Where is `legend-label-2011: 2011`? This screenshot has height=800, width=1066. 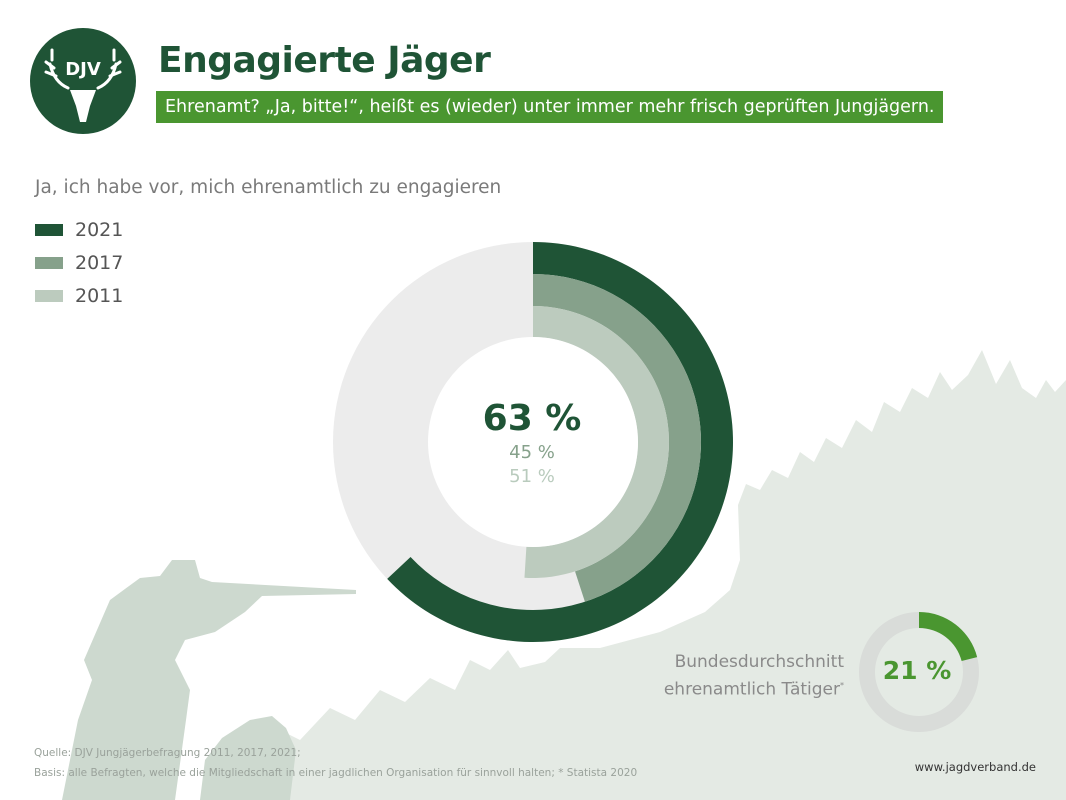 legend-label-2011: 2011 is located at coordinates (99, 295).